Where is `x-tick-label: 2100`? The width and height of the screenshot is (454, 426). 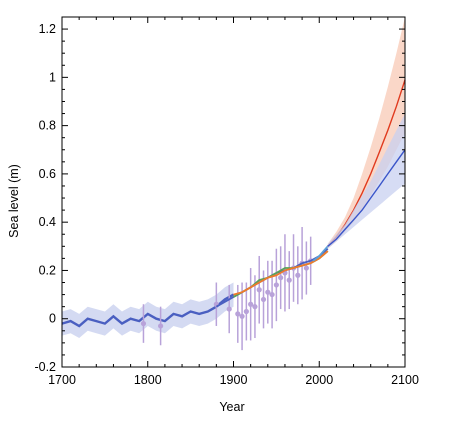 x-tick-label: 2100 is located at coordinates (405, 380).